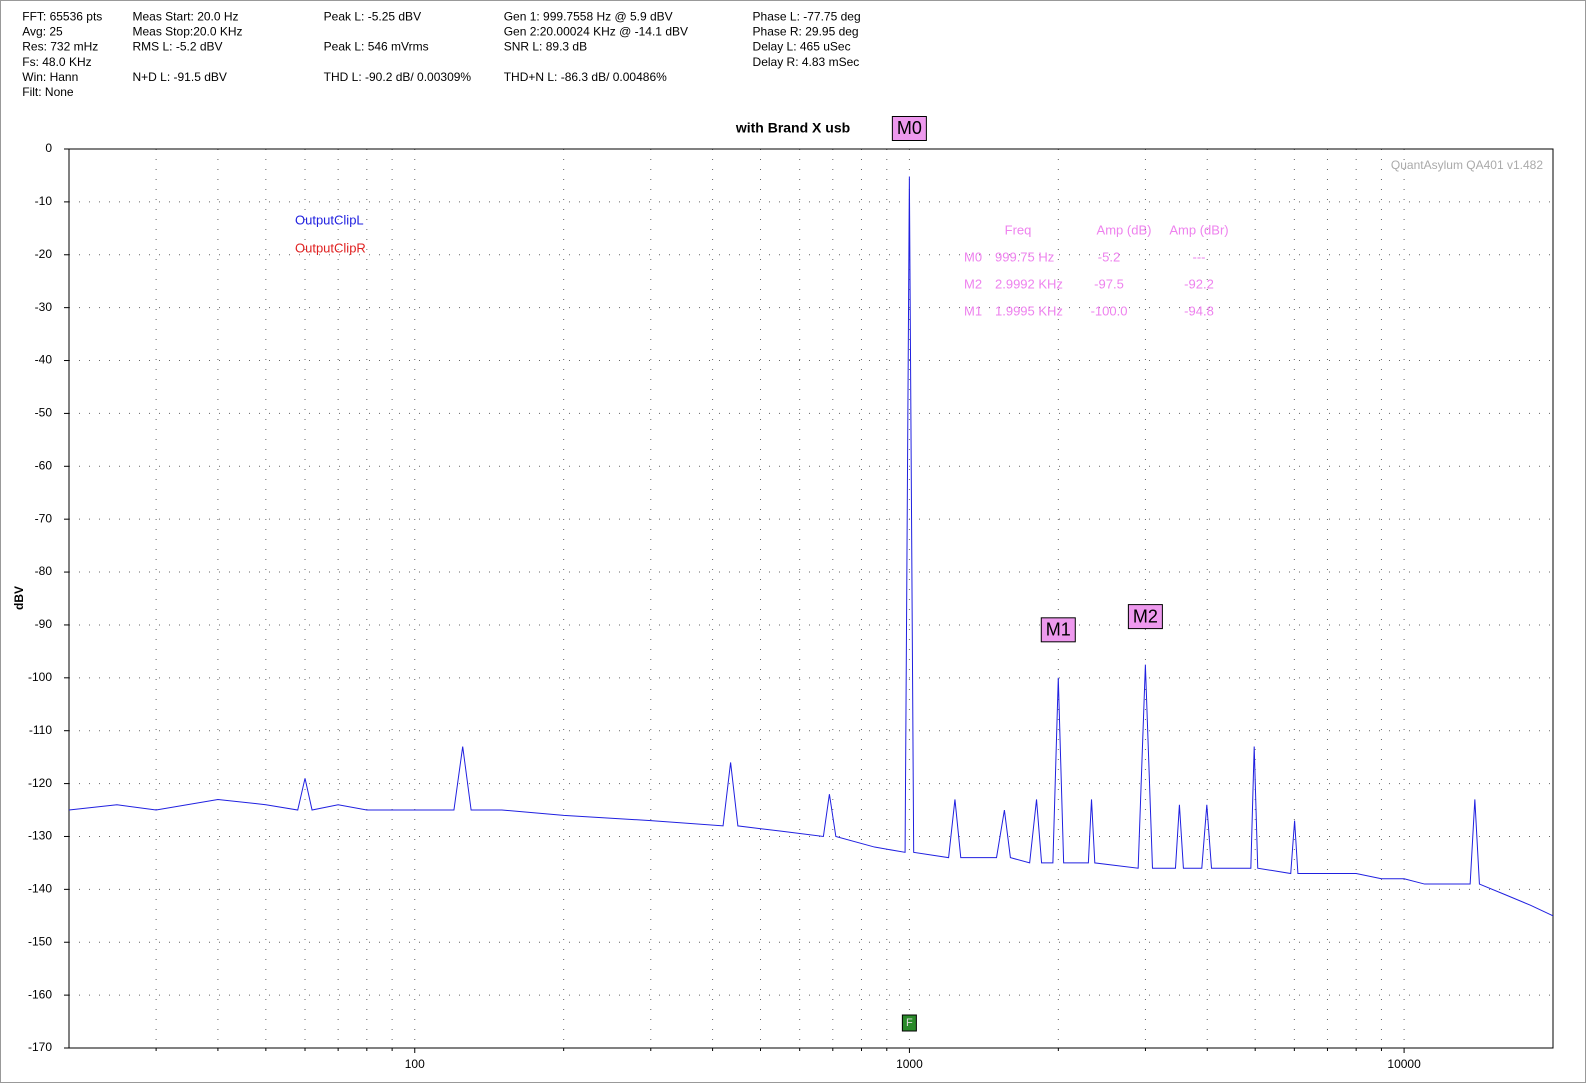  I want to click on marker-label: M1, so click(1058, 630).